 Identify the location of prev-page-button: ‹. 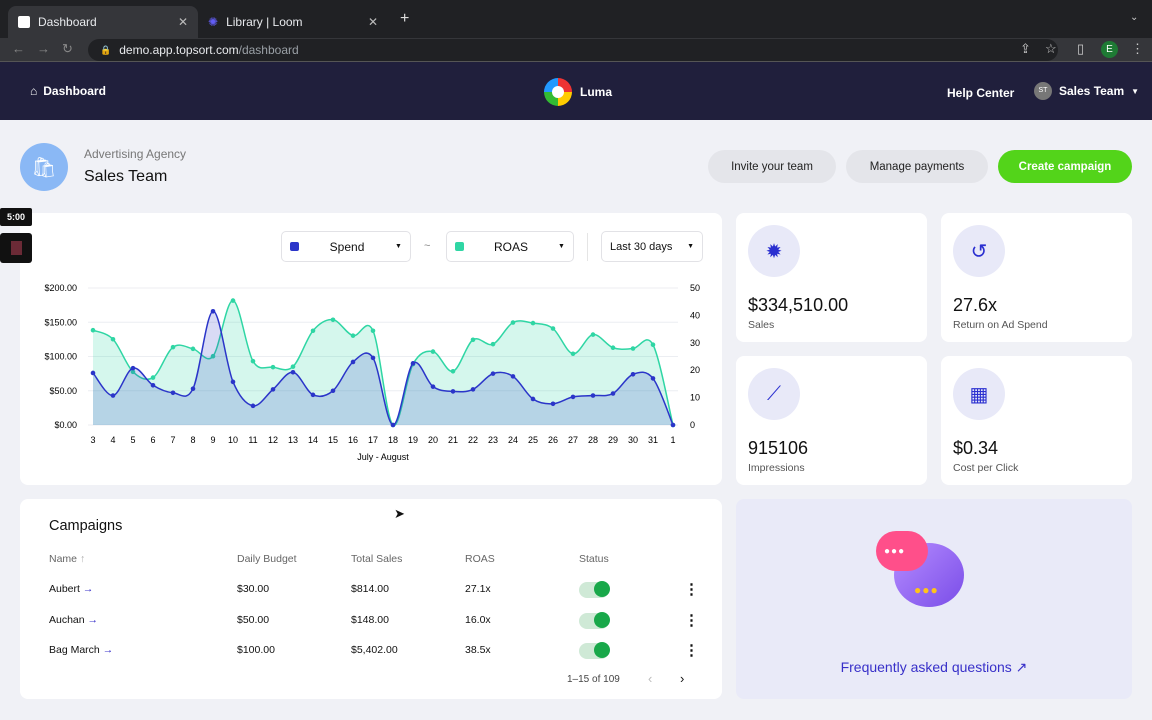
(650, 678).